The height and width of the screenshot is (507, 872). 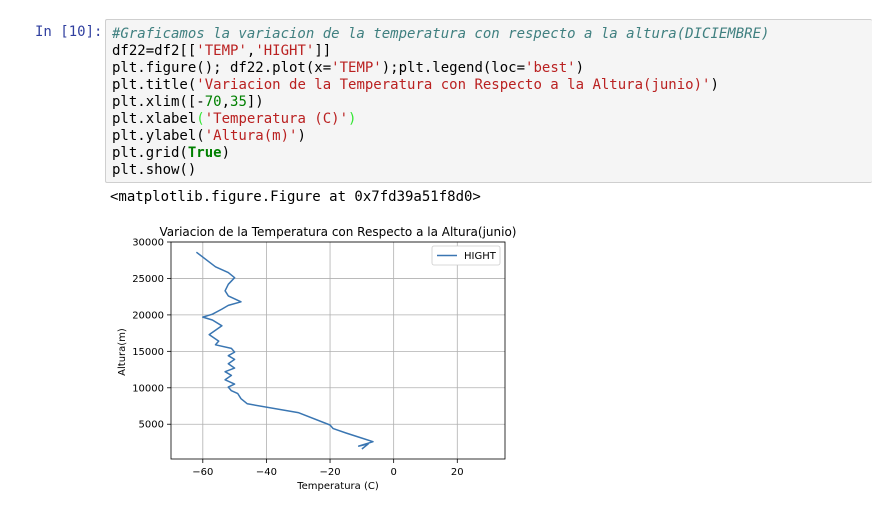 What do you see at coordinates (148, 243) in the screenshot?
I see `y-tick-label: 30000` at bounding box center [148, 243].